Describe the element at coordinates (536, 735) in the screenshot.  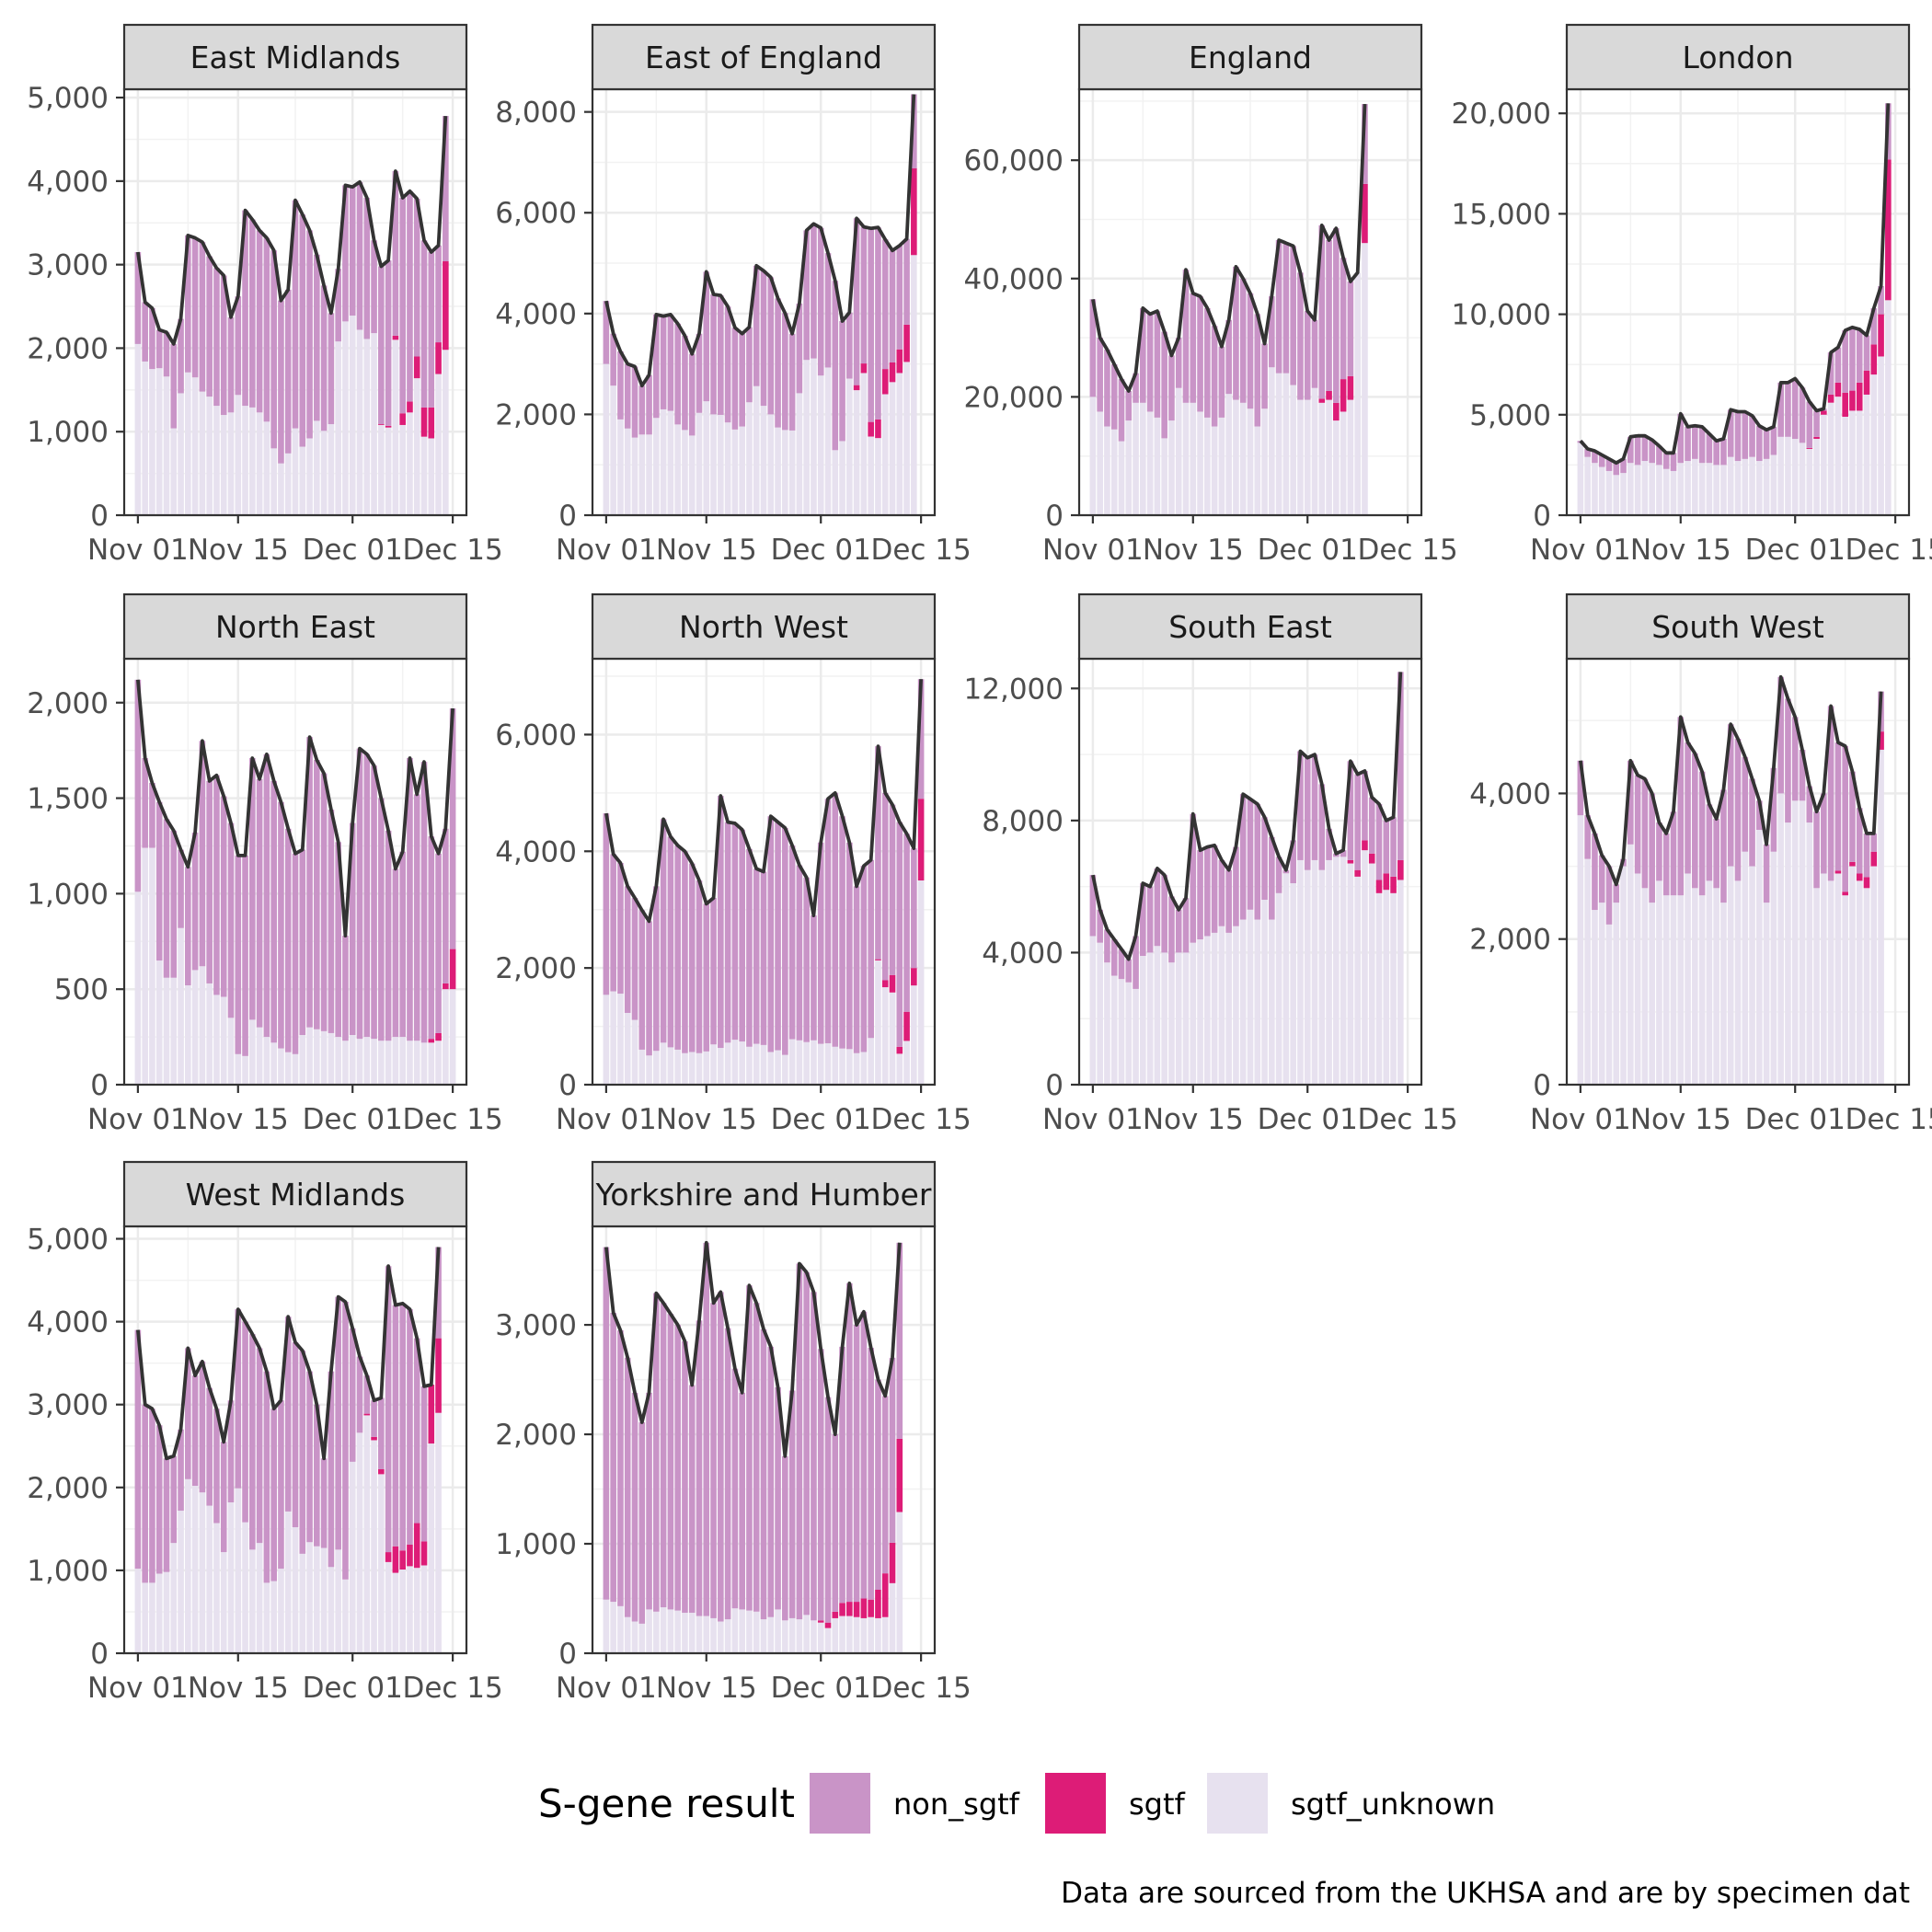
I see `y-tick-label: 6,000` at that location.